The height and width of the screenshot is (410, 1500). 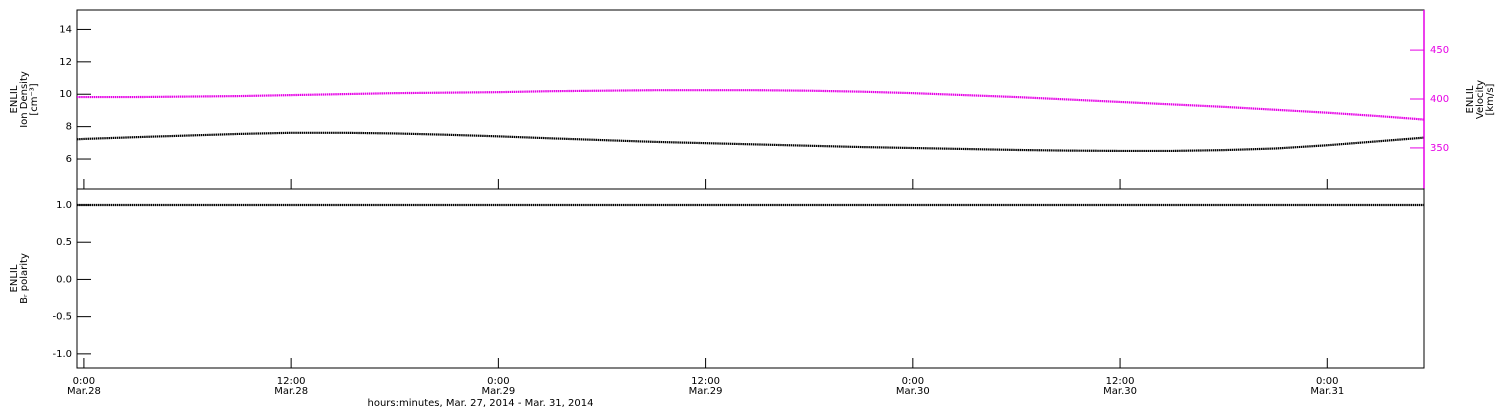 What do you see at coordinates (62, 354) in the screenshot?
I see `y-tick-label: -1.0` at bounding box center [62, 354].